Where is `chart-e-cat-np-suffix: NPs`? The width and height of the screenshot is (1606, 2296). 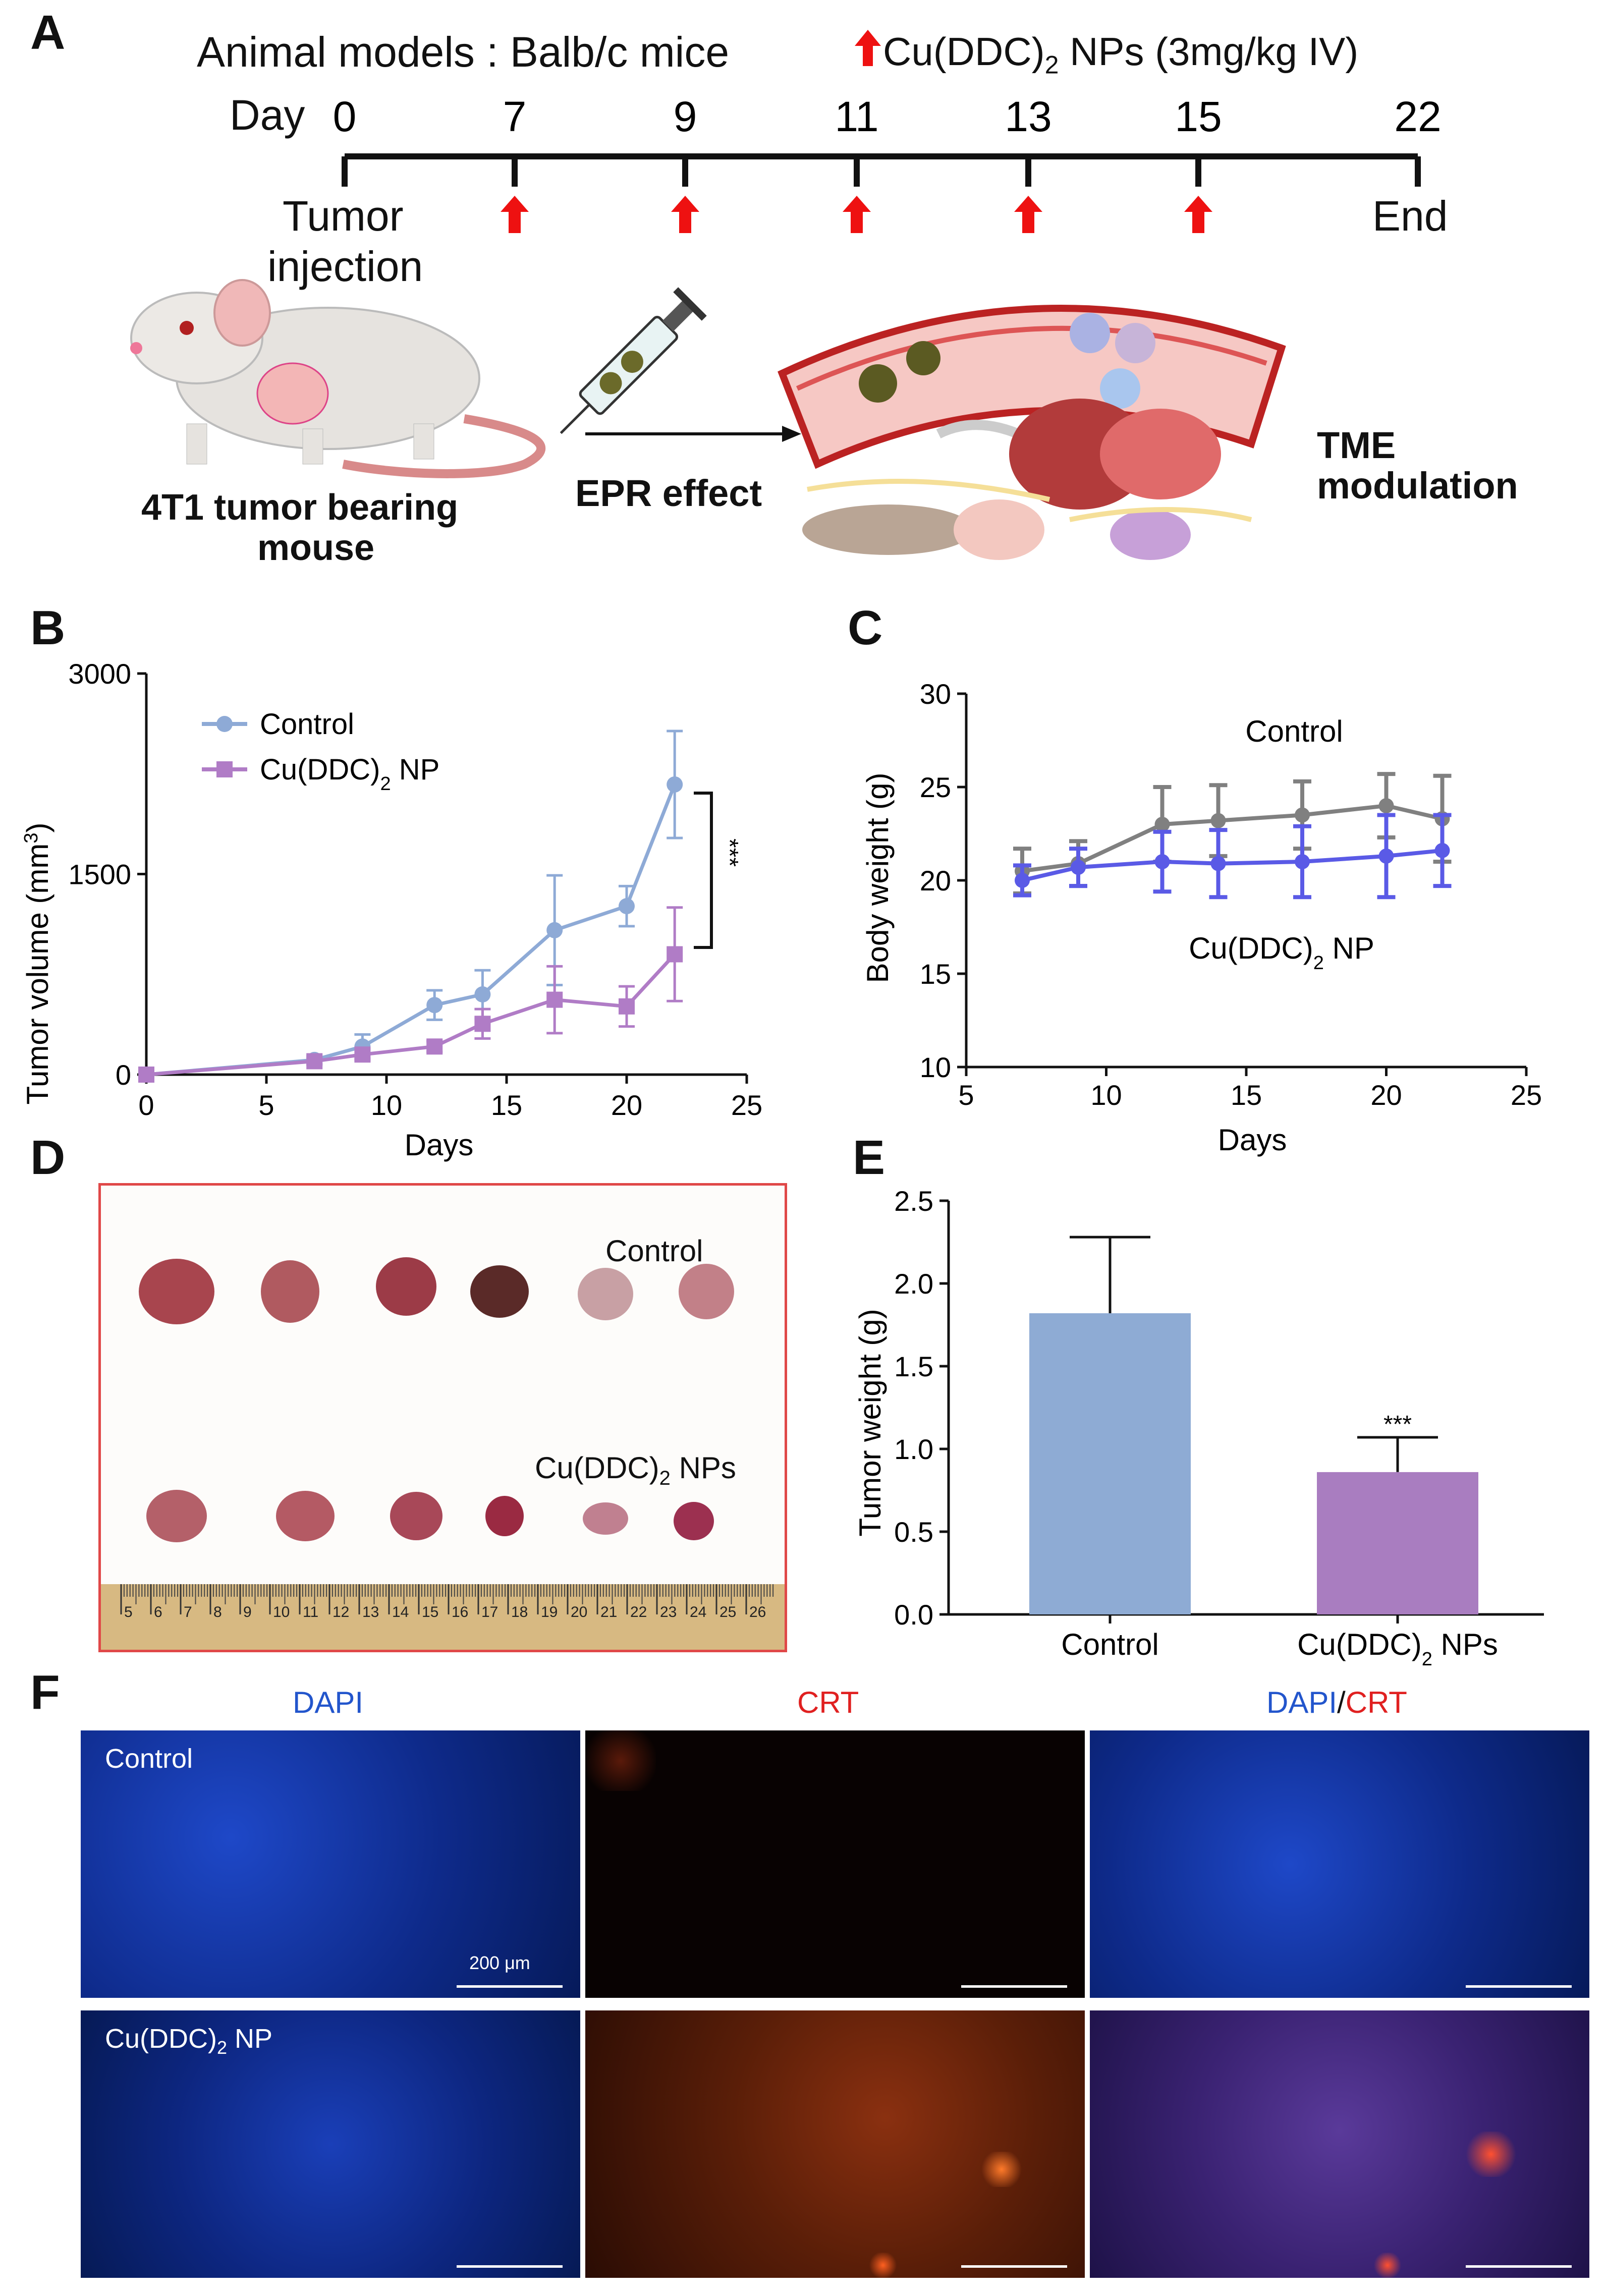
chart-e-cat-np-suffix: NPs is located at coordinates (1465, 1644).